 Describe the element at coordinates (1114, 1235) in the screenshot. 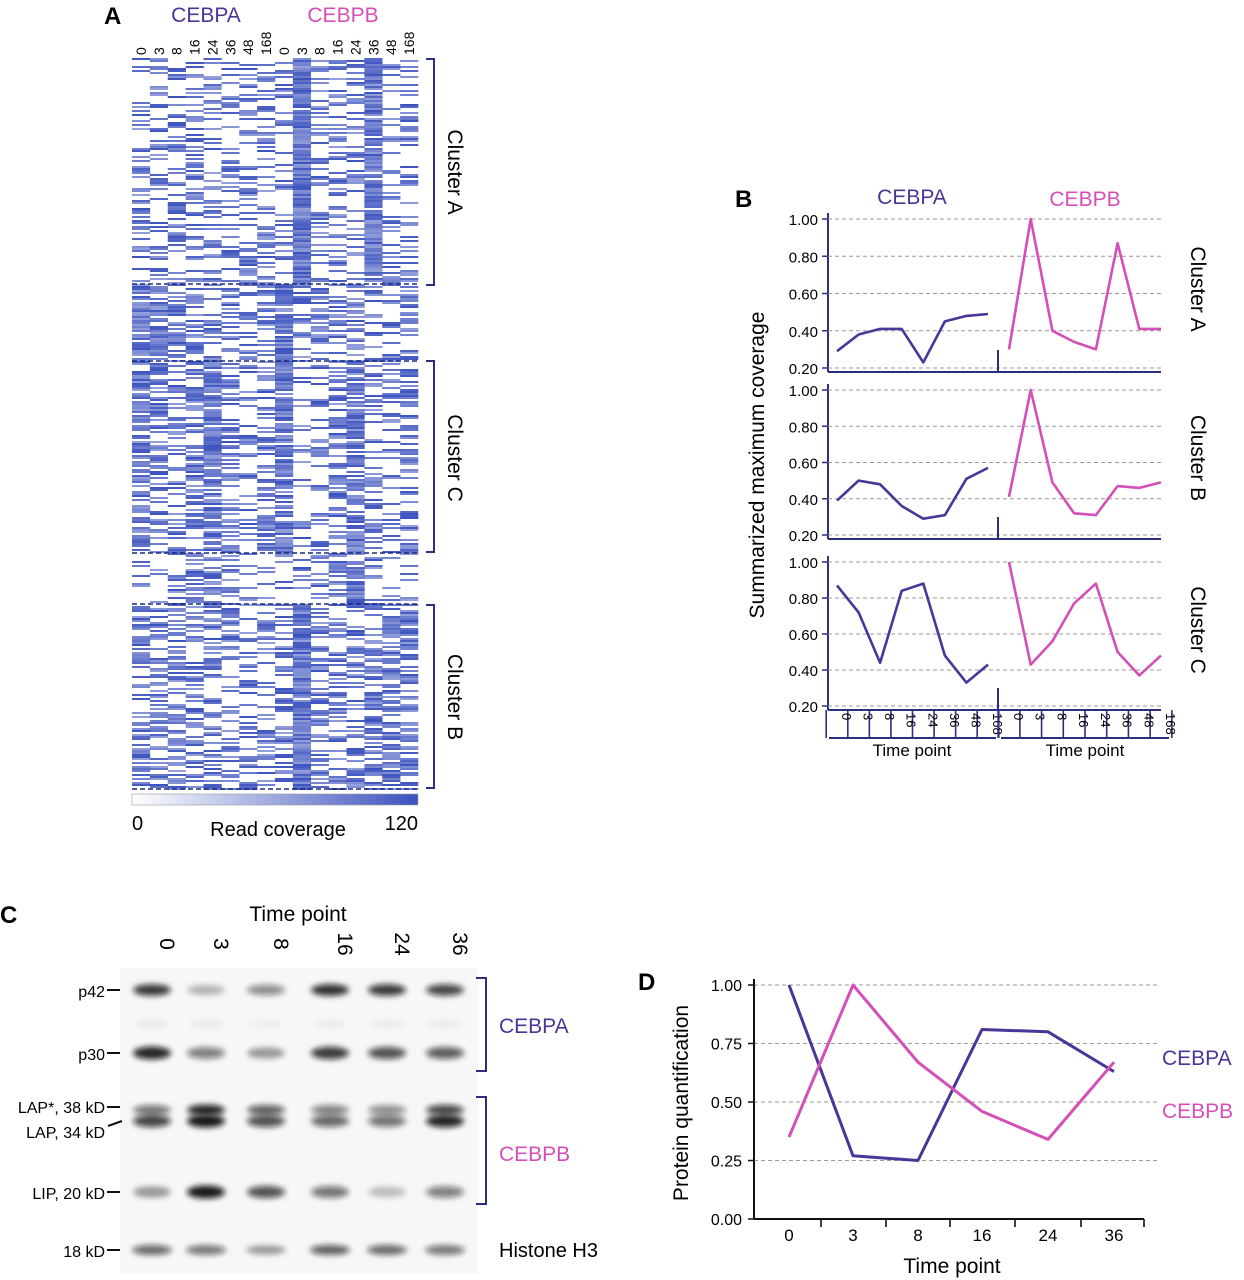

I see `panel-d-x-tick-label: 36` at that location.